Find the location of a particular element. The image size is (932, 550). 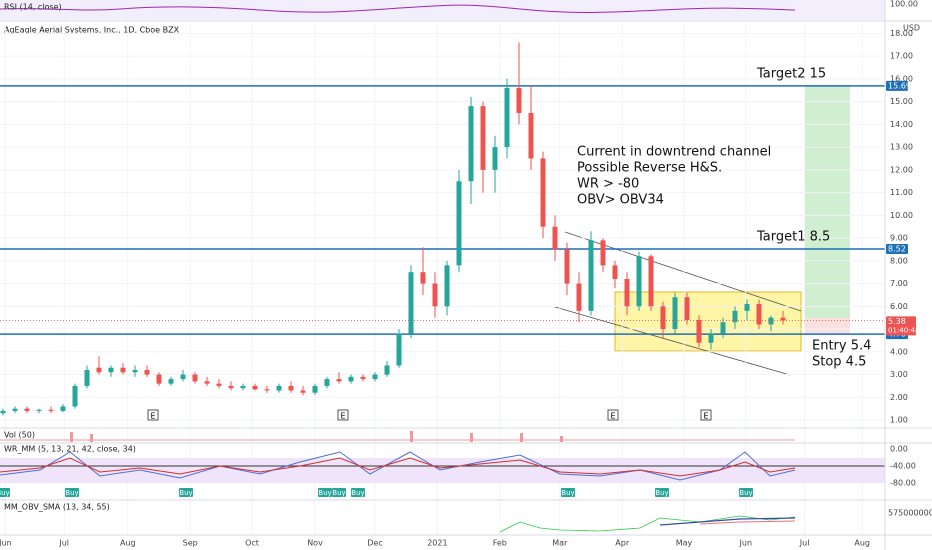

rsi-line is located at coordinates (398, 8).